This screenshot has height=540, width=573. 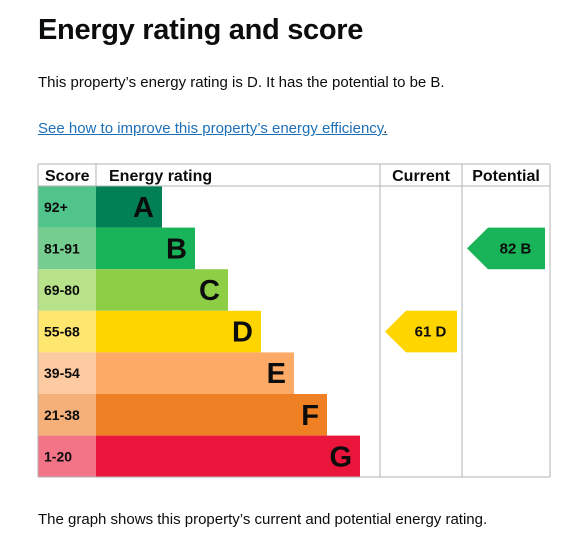 What do you see at coordinates (56, 207) in the screenshot?
I see `score-label-a: 92+` at bounding box center [56, 207].